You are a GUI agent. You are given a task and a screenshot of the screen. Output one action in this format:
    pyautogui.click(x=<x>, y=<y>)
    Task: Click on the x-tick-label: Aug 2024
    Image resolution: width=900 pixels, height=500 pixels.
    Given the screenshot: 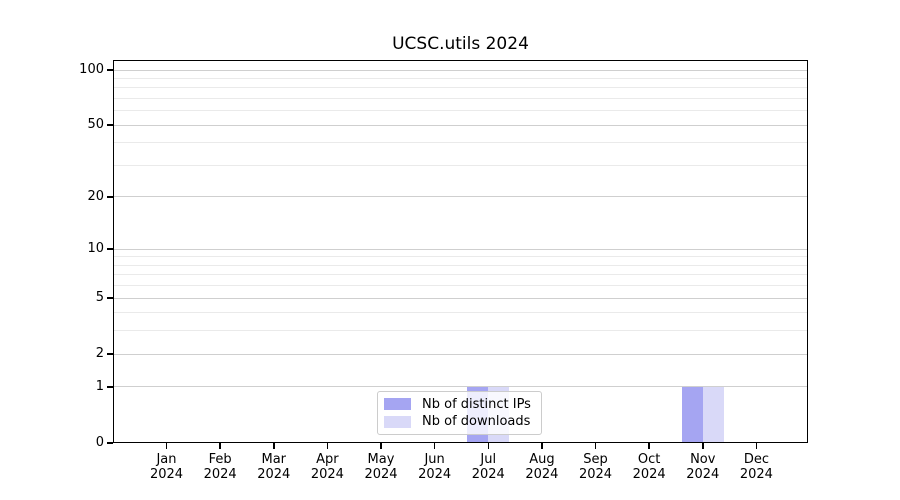 What is the action you would take?
    pyautogui.click(x=542, y=467)
    